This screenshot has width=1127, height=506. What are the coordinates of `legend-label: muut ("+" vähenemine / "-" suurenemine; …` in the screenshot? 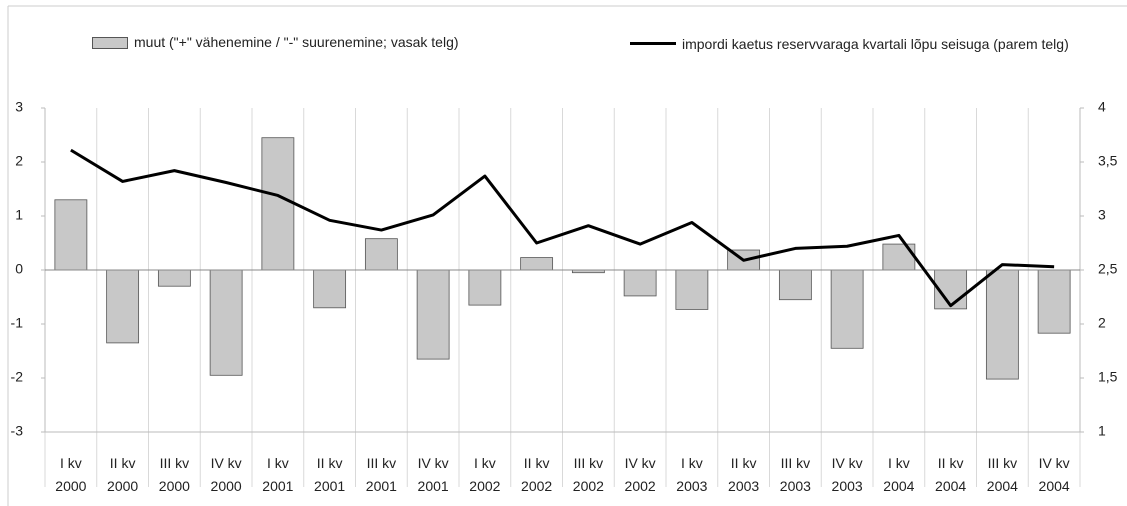 It's located at (296, 42).